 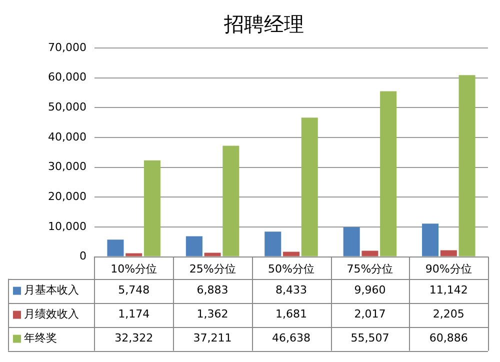 I want to click on data-label: 5,748, so click(x=134, y=290).